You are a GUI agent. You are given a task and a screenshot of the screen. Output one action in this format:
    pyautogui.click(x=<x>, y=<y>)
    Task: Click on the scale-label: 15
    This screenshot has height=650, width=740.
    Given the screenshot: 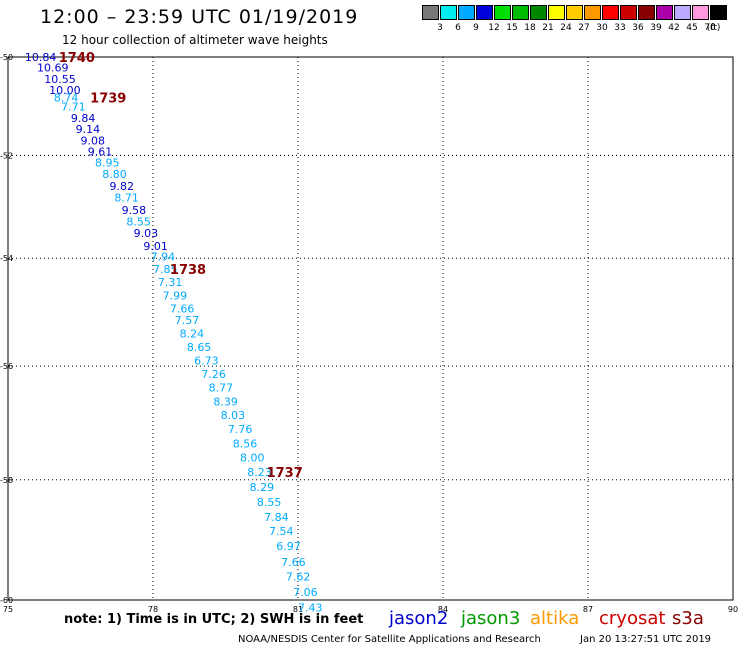 What is the action you would take?
    pyautogui.click(x=512, y=28)
    